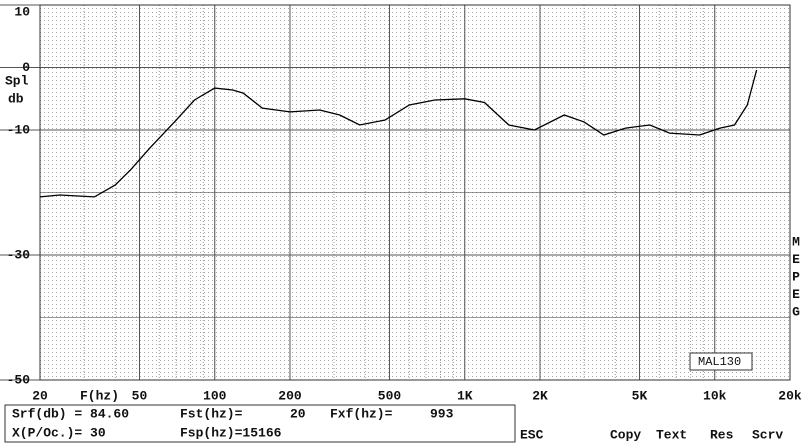 The height and width of the screenshot is (443, 805). I want to click on y-tick-label: -50, so click(19, 379).